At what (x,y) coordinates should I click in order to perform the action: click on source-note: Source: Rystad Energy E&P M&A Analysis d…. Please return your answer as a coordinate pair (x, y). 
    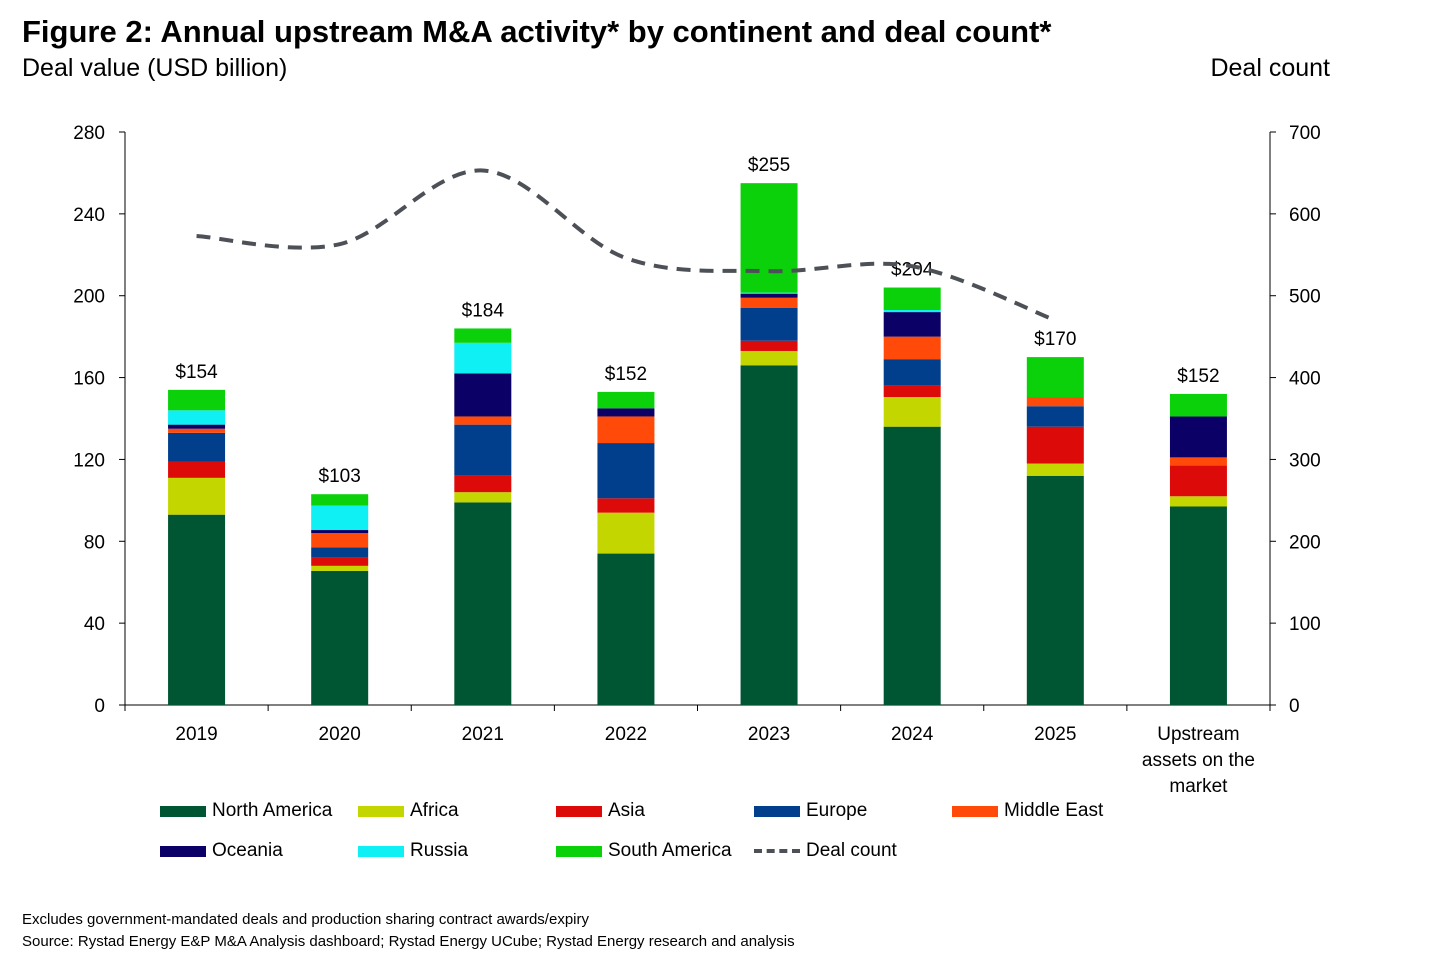
    Looking at the image, I should click on (408, 941).